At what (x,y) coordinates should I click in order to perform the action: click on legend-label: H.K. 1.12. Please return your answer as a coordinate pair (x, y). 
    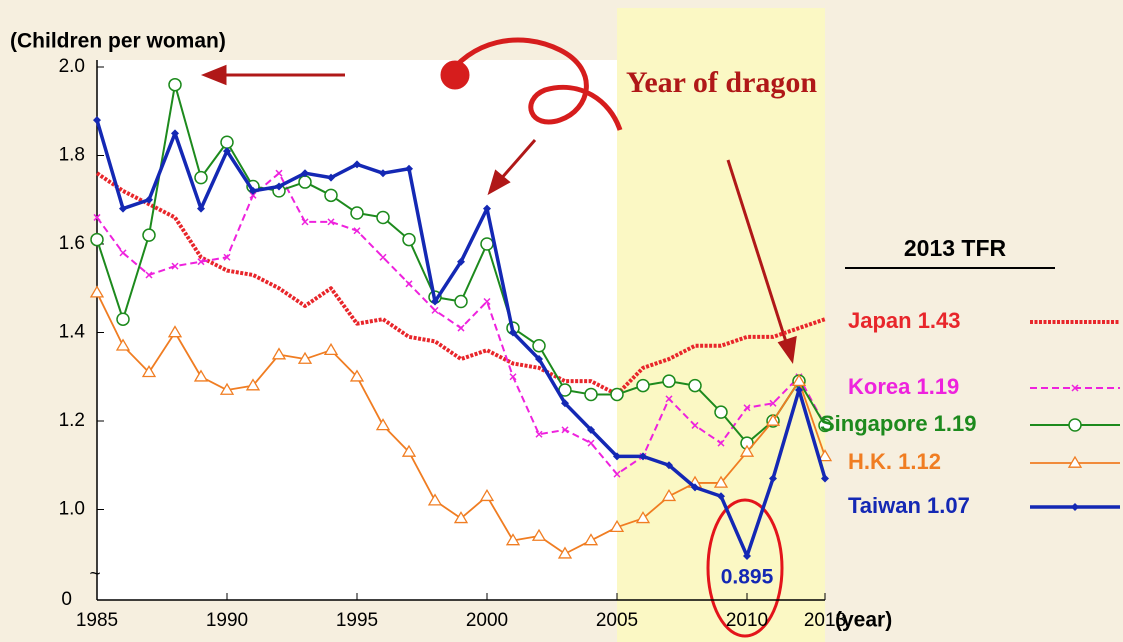
    Looking at the image, I should click on (894, 461).